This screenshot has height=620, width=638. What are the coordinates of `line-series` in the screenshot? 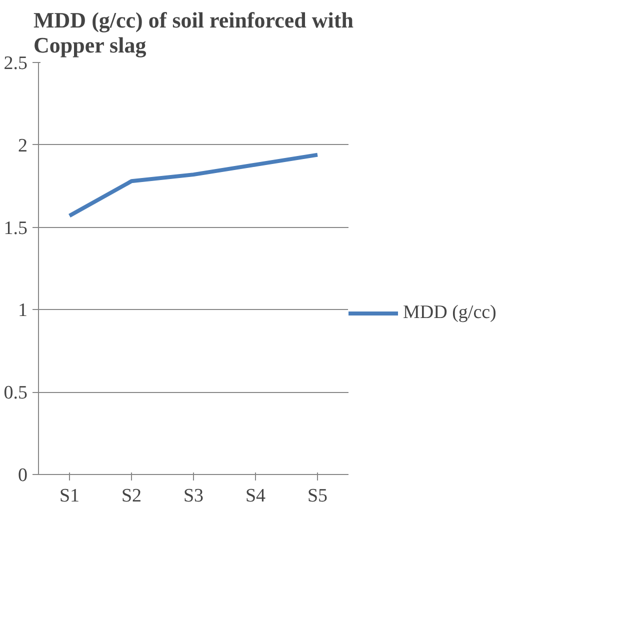 It's located at (194, 185).